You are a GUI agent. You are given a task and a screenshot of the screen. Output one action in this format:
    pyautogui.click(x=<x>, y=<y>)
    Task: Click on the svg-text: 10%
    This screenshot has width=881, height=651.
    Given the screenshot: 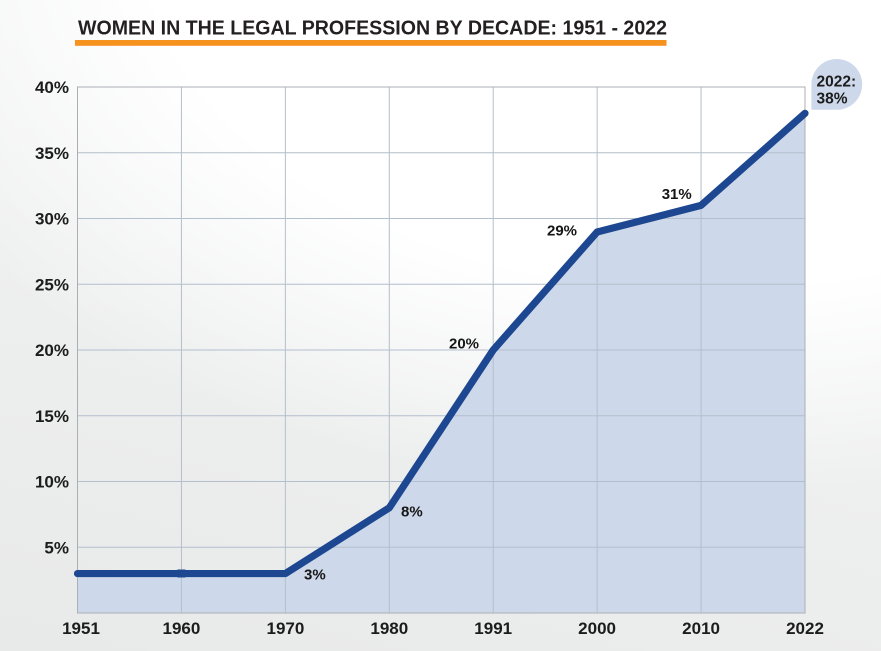 What is the action you would take?
    pyautogui.click(x=52, y=482)
    